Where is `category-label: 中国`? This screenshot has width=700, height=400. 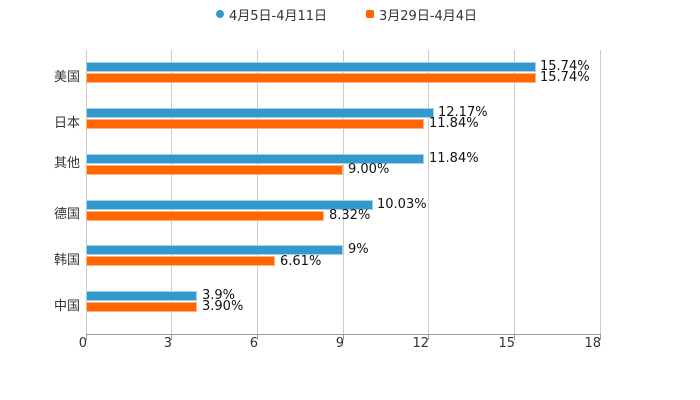
category-label: 中国 is located at coordinates (66, 306).